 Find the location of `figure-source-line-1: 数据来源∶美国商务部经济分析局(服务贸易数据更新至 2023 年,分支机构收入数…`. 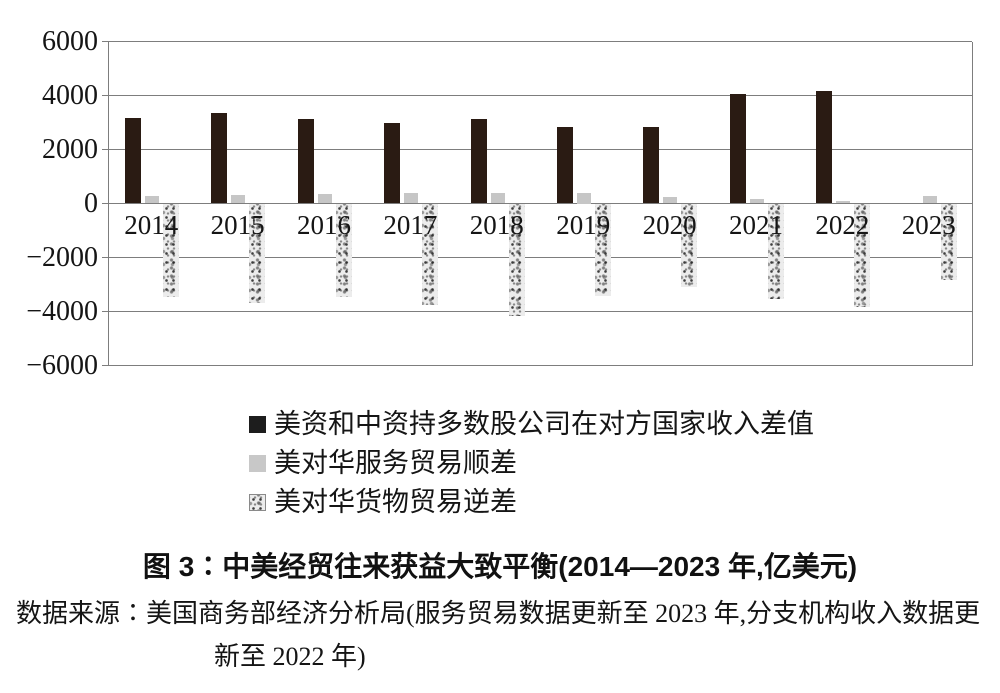

figure-source-line-1: 数据来源∶美国商务部经济分析局(服务贸易数据更新至 2023 年,分支机构收入数… is located at coordinates (498, 613).